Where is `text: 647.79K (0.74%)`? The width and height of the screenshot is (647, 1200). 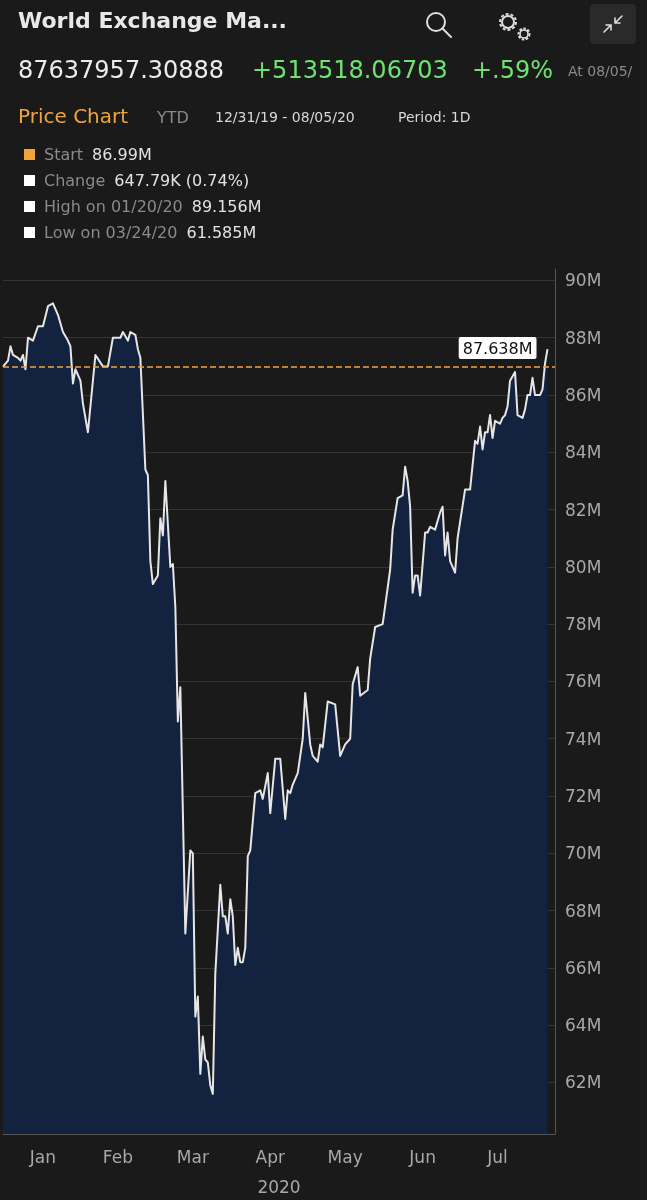 text: 647.79K (0.74%) is located at coordinates (182, 180).